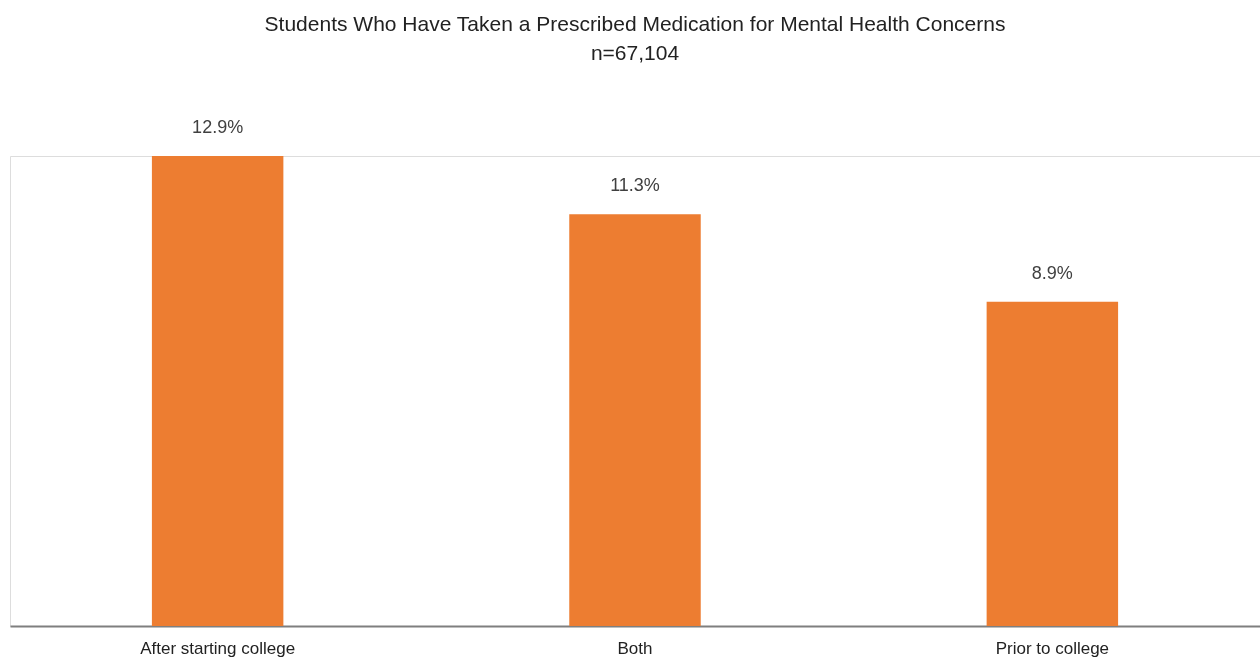 The width and height of the screenshot is (1260, 672). What do you see at coordinates (218, 127) in the screenshot?
I see `data-label: 12.9%` at bounding box center [218, 127].